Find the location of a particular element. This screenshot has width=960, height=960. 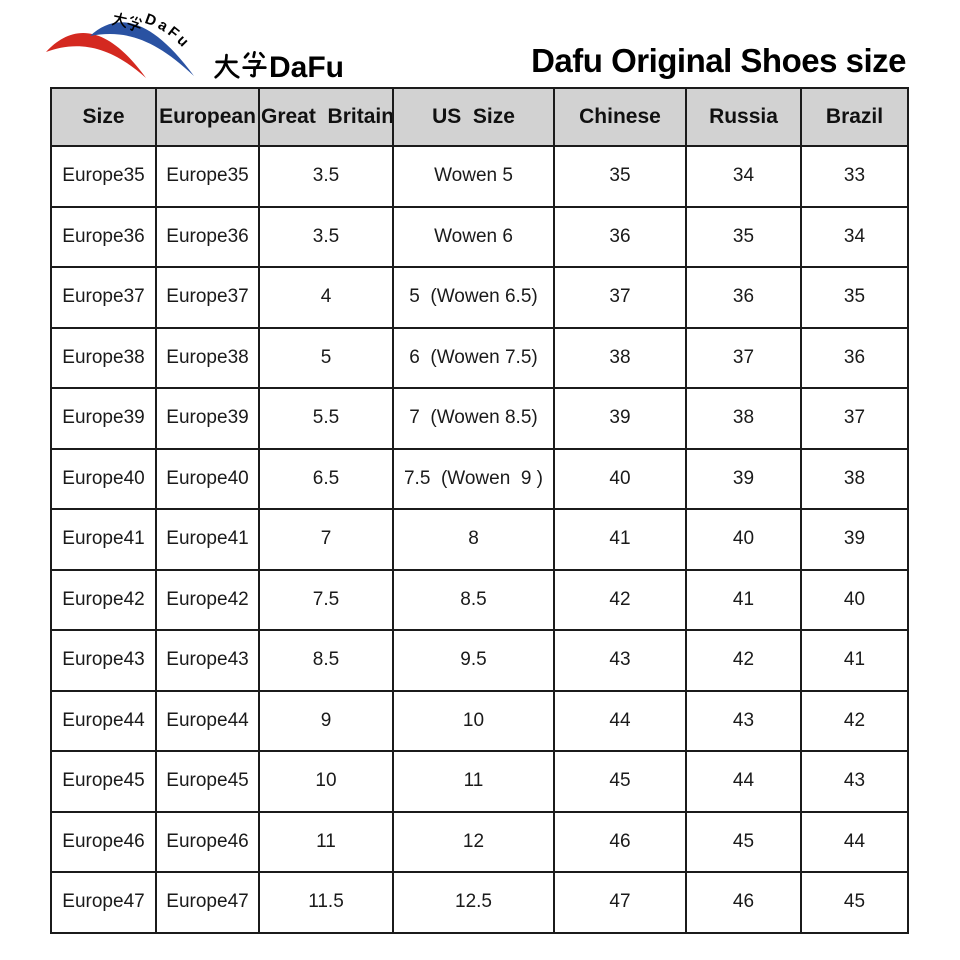

table-cell: Europe47 is located at coordinates (207, 902).